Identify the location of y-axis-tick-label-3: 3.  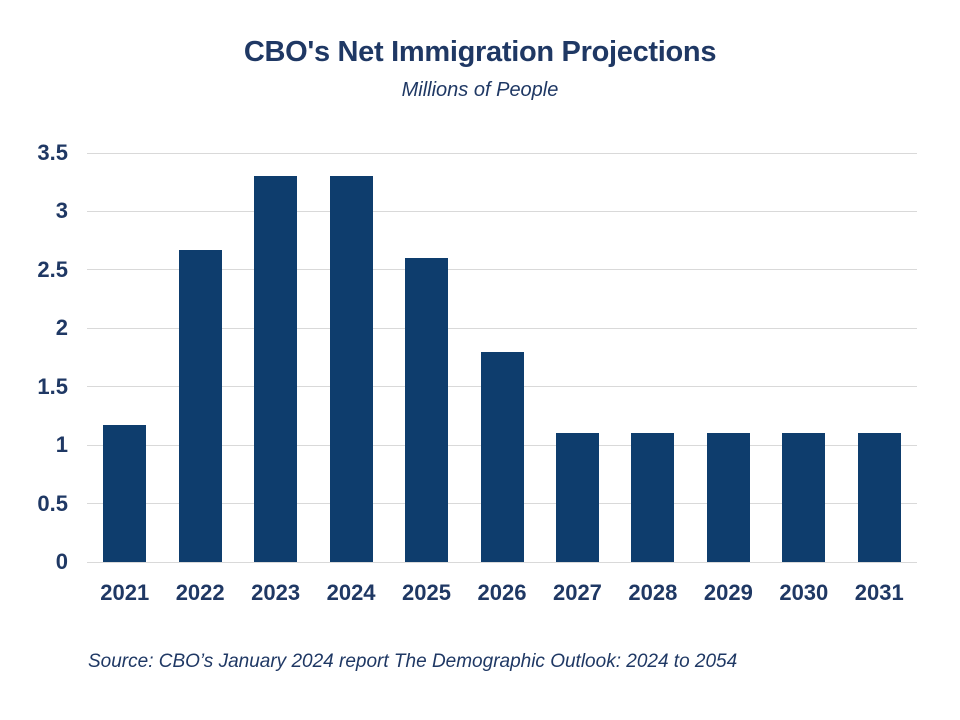
(61, 211).